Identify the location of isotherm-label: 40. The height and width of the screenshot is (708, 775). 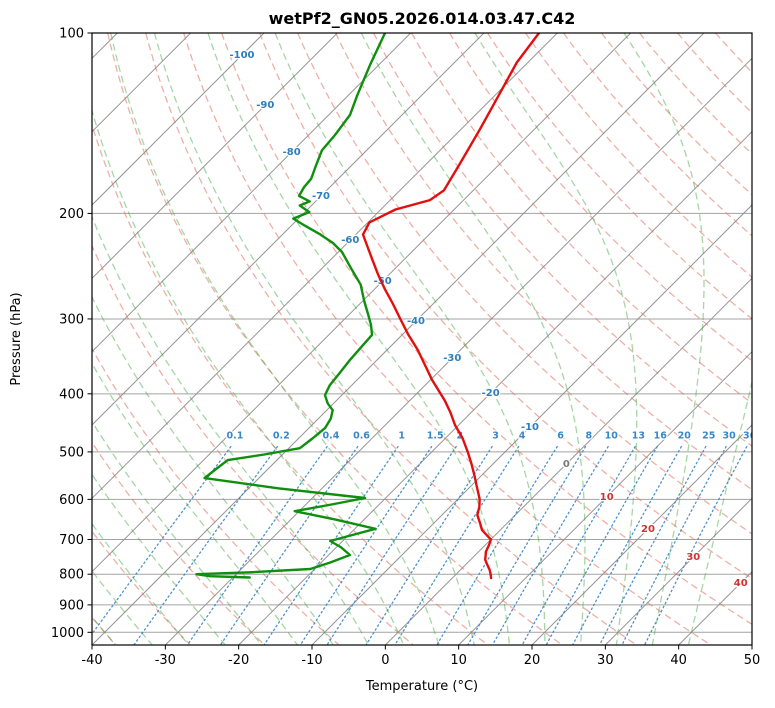
(741, 583).